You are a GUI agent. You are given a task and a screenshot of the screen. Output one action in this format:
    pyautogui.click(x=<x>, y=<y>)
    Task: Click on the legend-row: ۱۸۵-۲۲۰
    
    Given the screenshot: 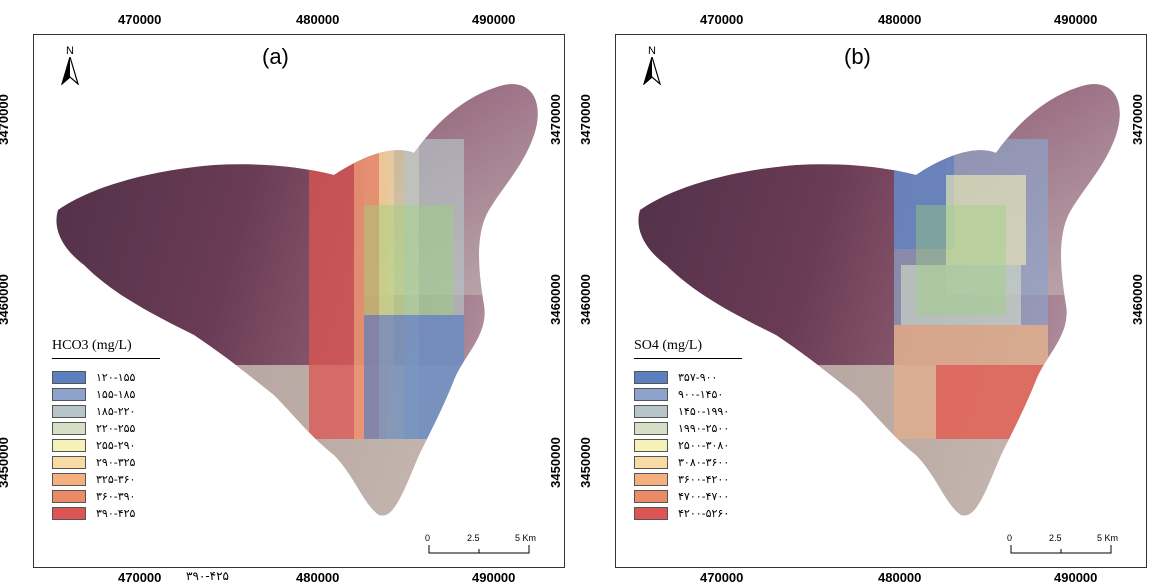 What is the action you would take?
    pyautogui.click(x=106, y=411)
    